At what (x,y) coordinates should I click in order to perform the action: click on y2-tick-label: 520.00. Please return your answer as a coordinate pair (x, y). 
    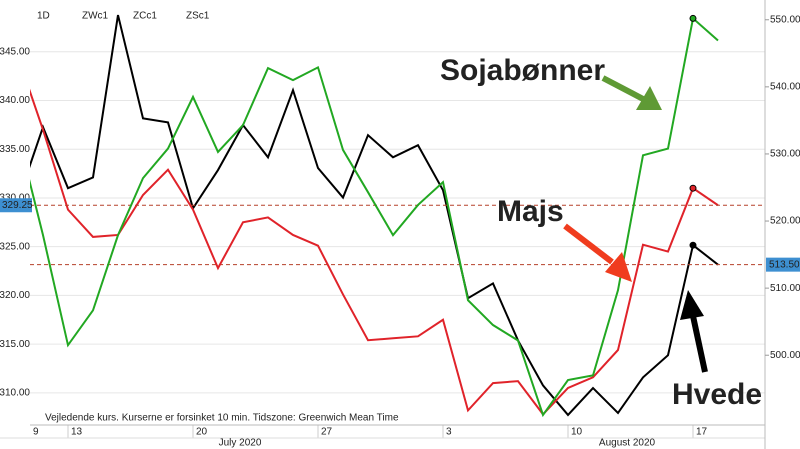
    Looking at the image, I should click on (785, 221).